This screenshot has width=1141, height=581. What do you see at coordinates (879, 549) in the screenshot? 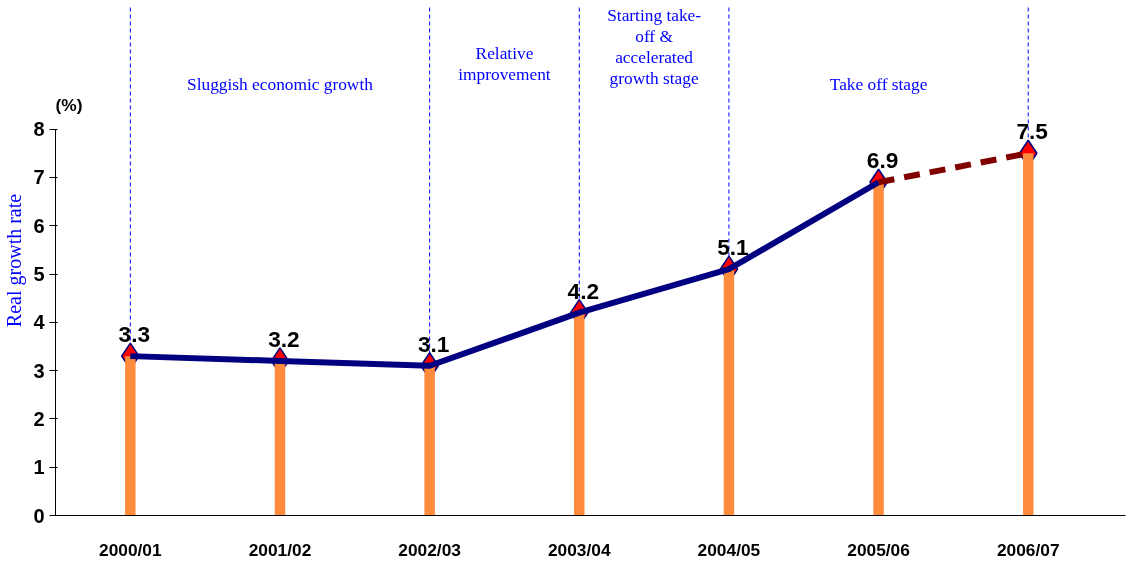
I see `x-tick-label: 2005/06` at bounding box center [879, 549].